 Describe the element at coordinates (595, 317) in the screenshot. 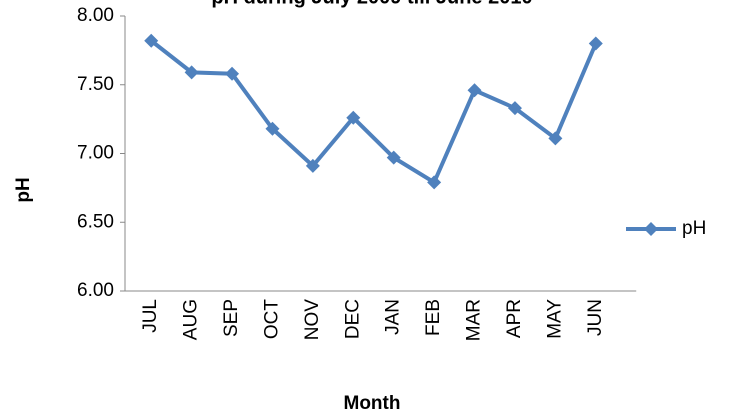

I see `x-tick-label: JUN` at that location.